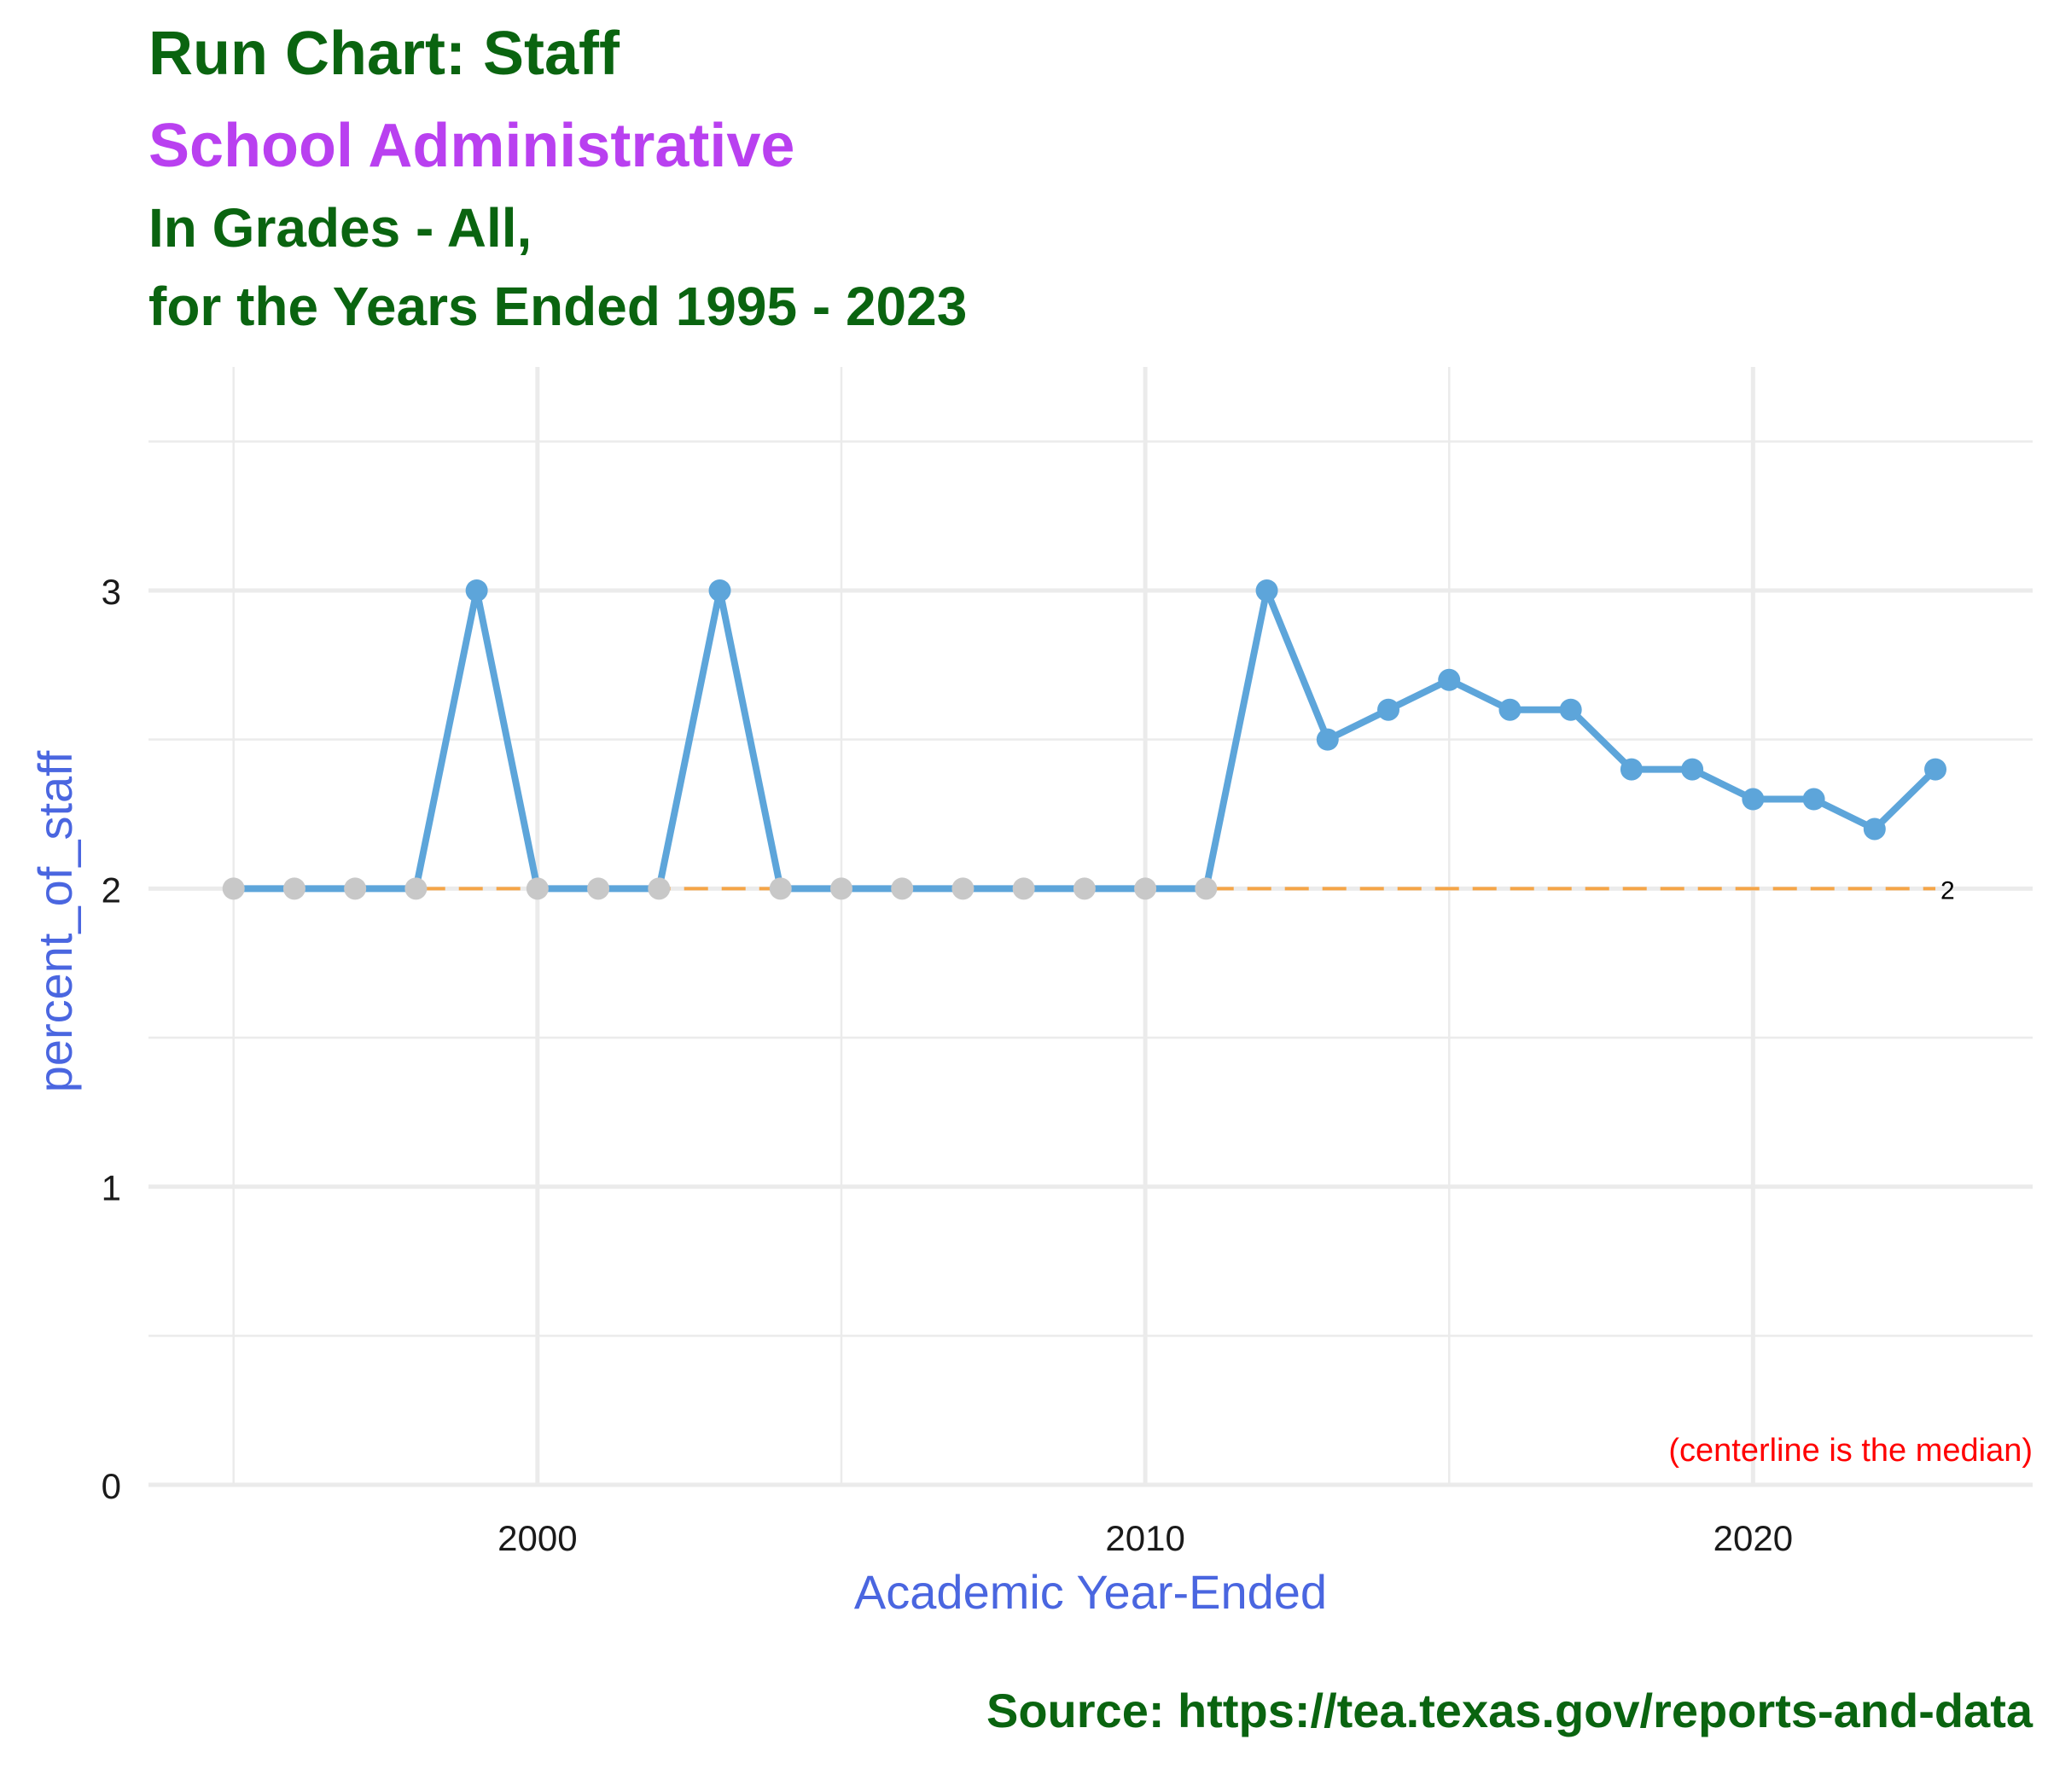 The height and width of the screenshot is (1792, 2048). Describe the element at coordinates (537, 1538) in the screenshot. I see `x-tick-label: 2000` at that location.